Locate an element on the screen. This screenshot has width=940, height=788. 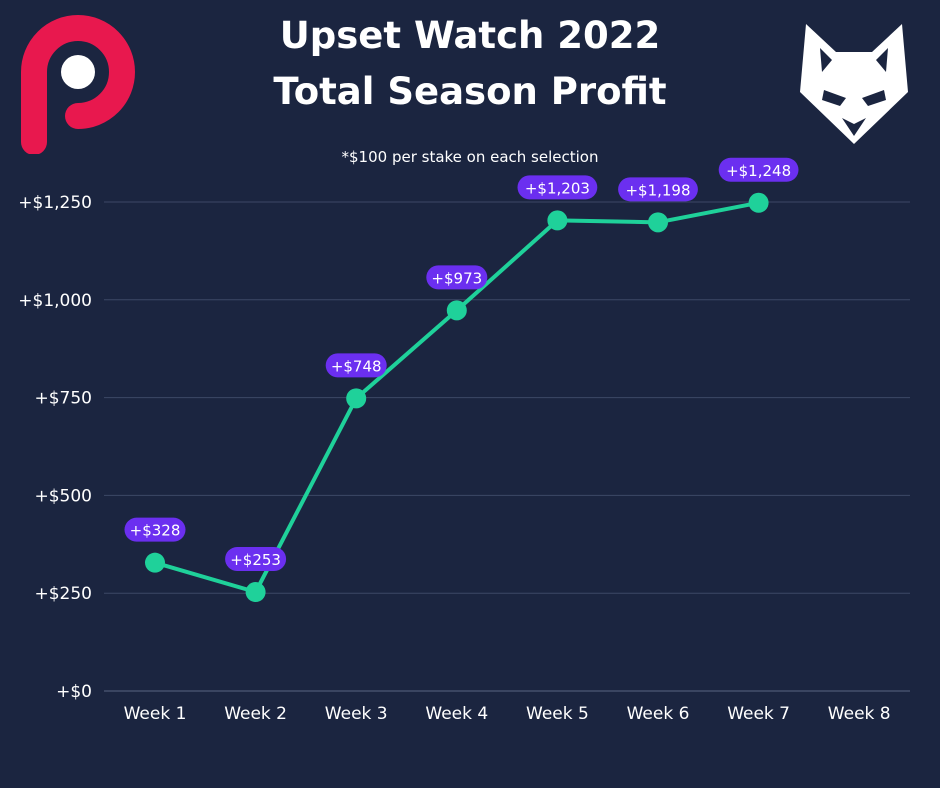
data-label: +$253 is located at coordinates (255, 560).